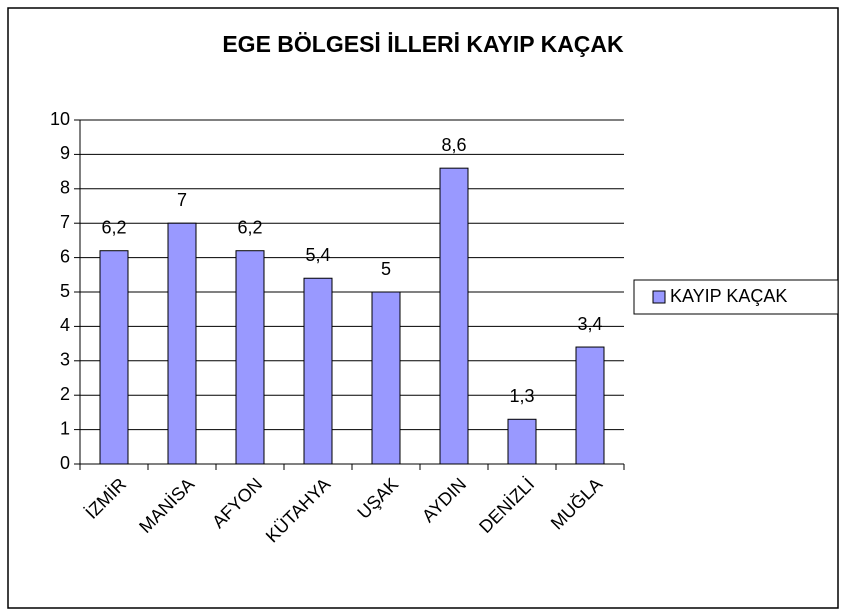  I want to click on value-label: 5, so click(386, 269).